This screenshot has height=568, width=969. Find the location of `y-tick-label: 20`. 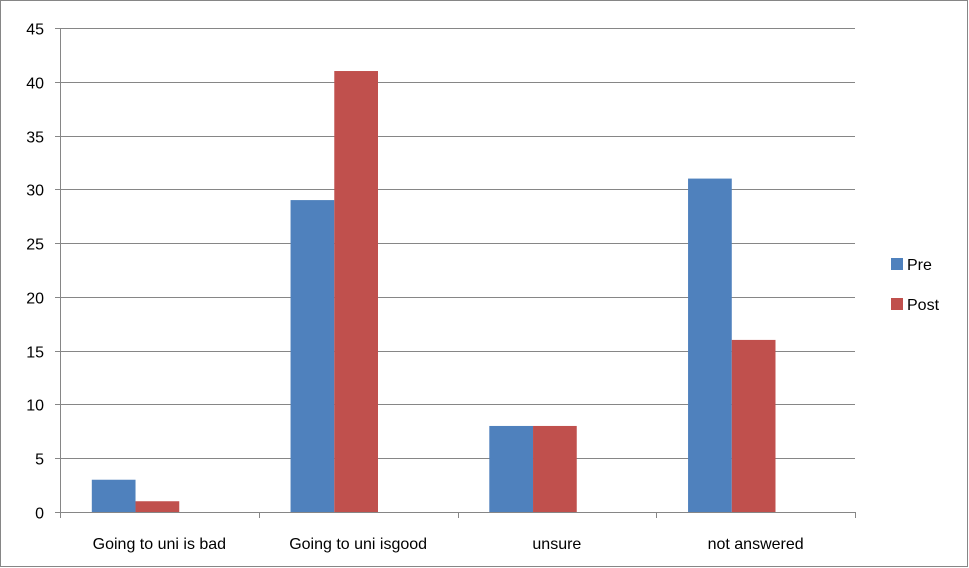

y-tick-label: 20 is located at coordinates (35, 299).